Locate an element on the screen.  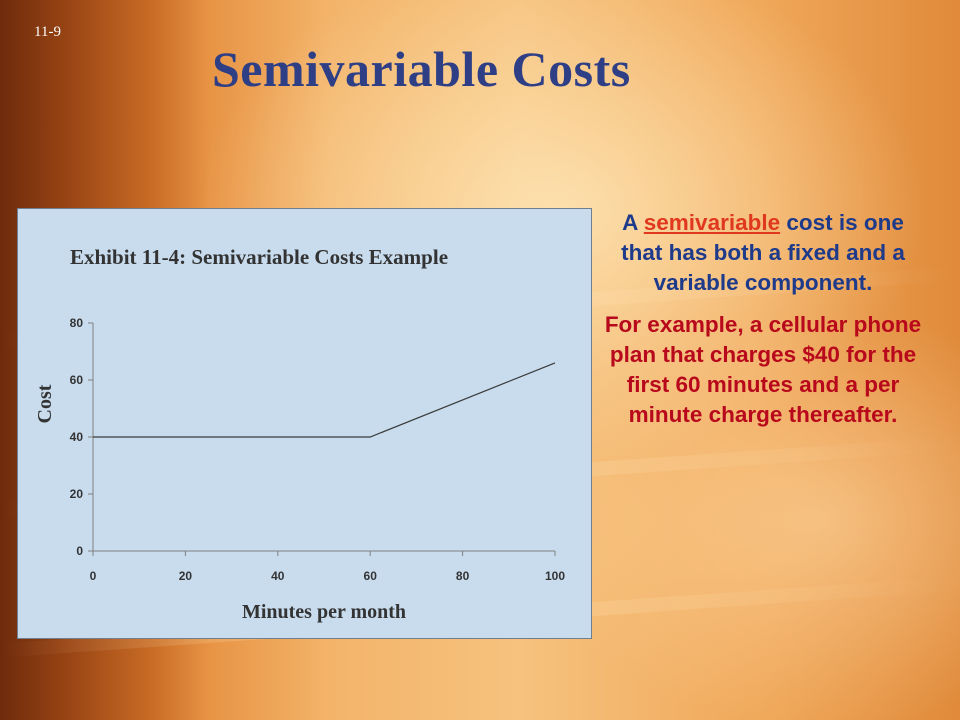
x-tick-label: 40 is located at coordinates (278, 576).